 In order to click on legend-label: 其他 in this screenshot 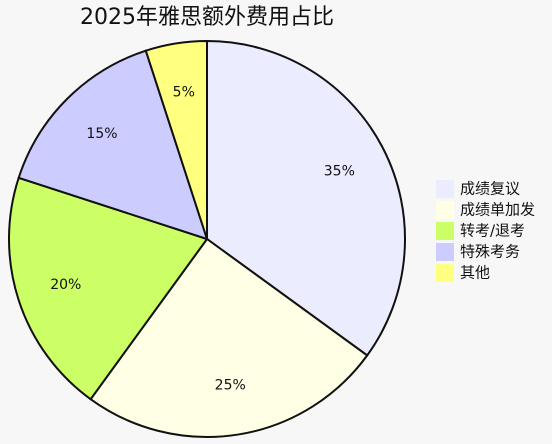, I will do `click(475, 273)`.